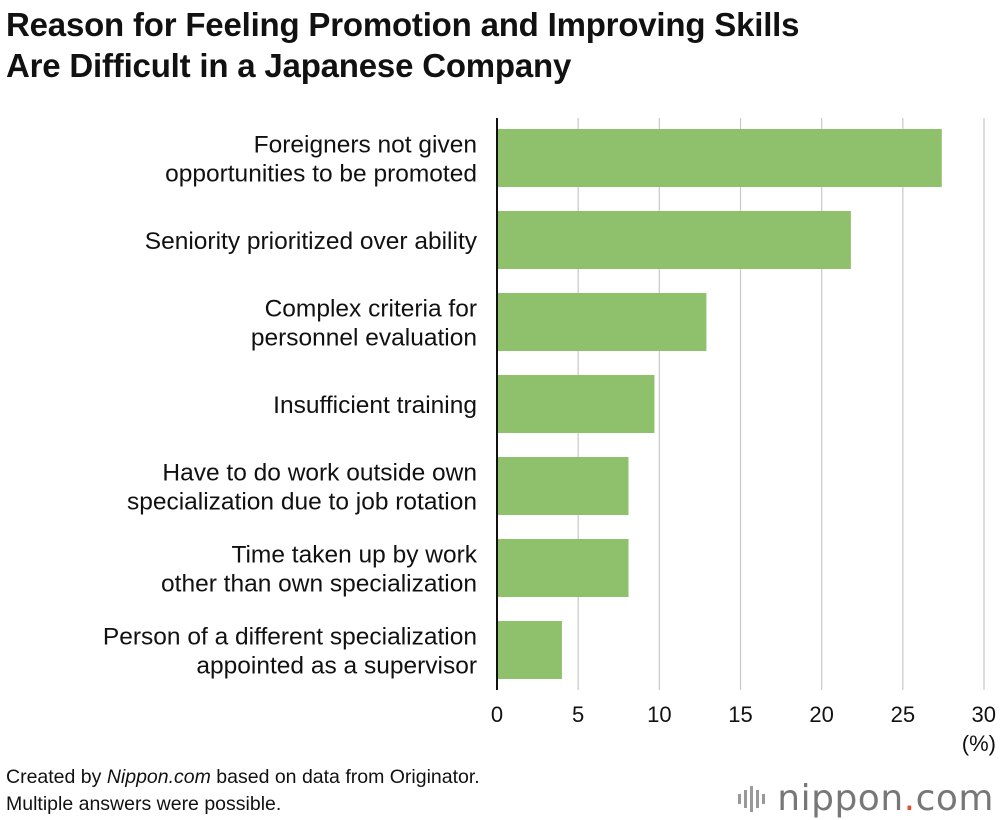  What do you see at coordinates (336, 666) in the screenshot?
I see `category-label-7-line-2: appointed as a supervisor` at bounding box center [336, 666].